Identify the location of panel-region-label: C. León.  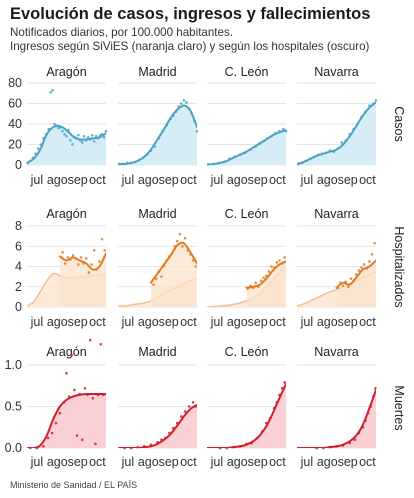
(247, 72).